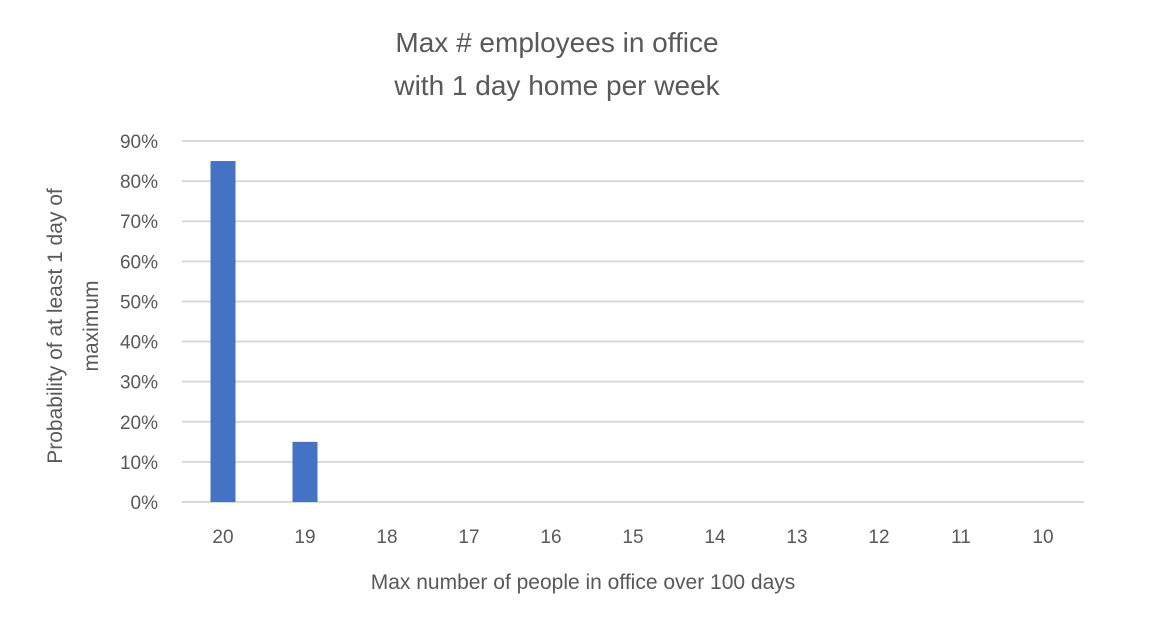 The height and width of the screenshot is (626, 1156). I want to click on x-tick-label: 12, so click(878, 537).